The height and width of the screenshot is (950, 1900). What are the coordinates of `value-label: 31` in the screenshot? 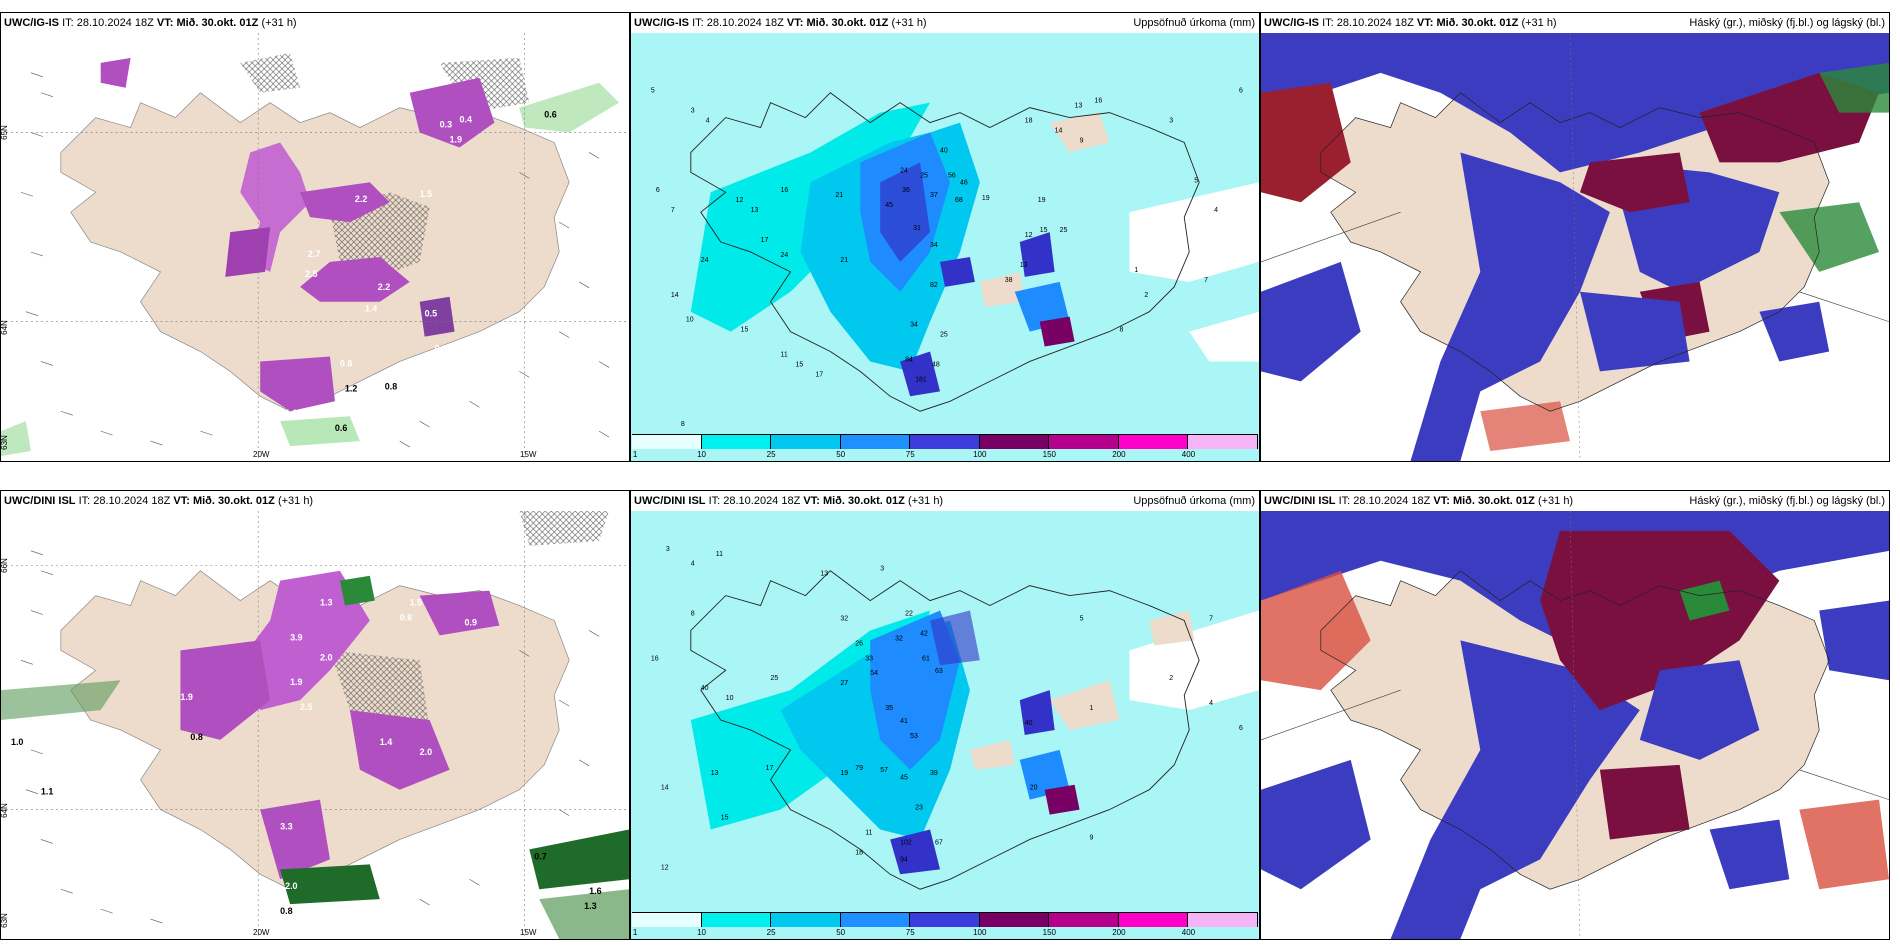 It's located at (917, 228).